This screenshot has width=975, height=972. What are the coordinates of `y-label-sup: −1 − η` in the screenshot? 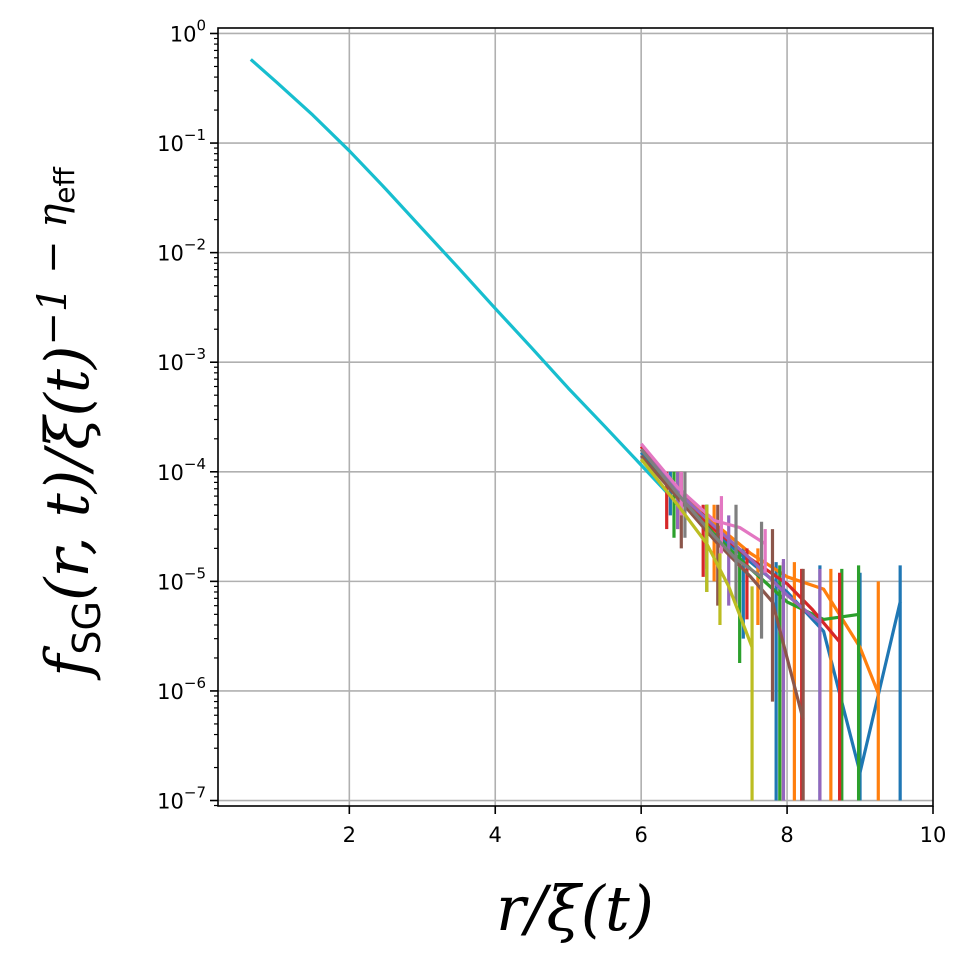 It's located at (53, 275).